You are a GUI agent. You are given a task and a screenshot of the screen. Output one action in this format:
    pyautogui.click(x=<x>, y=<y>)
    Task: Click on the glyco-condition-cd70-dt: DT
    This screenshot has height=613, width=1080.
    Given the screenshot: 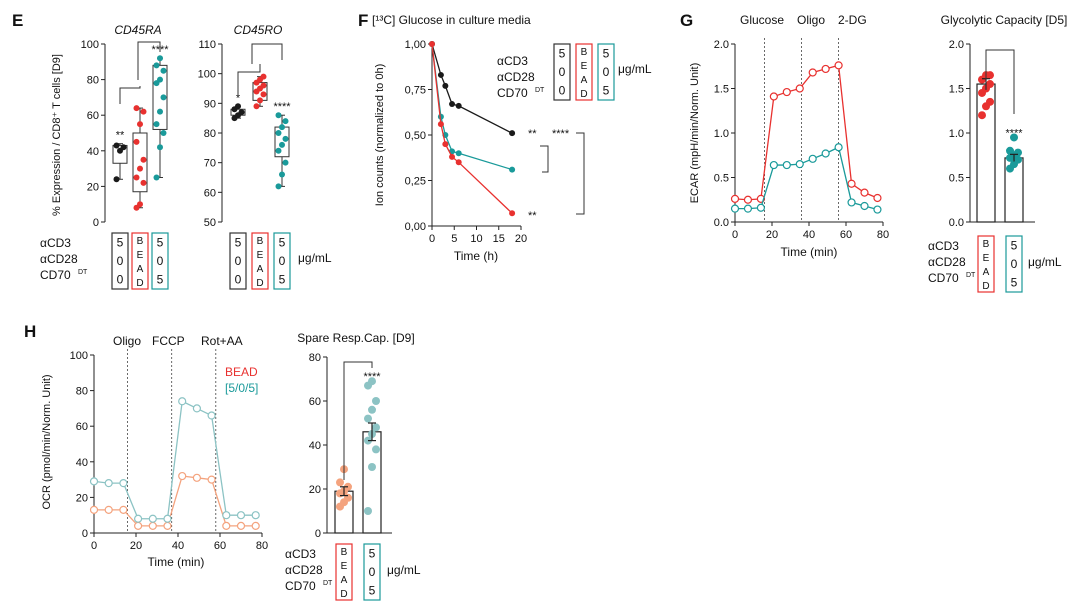 What is the action you would take?
    pyautogui.click(x=971, y=275)
    